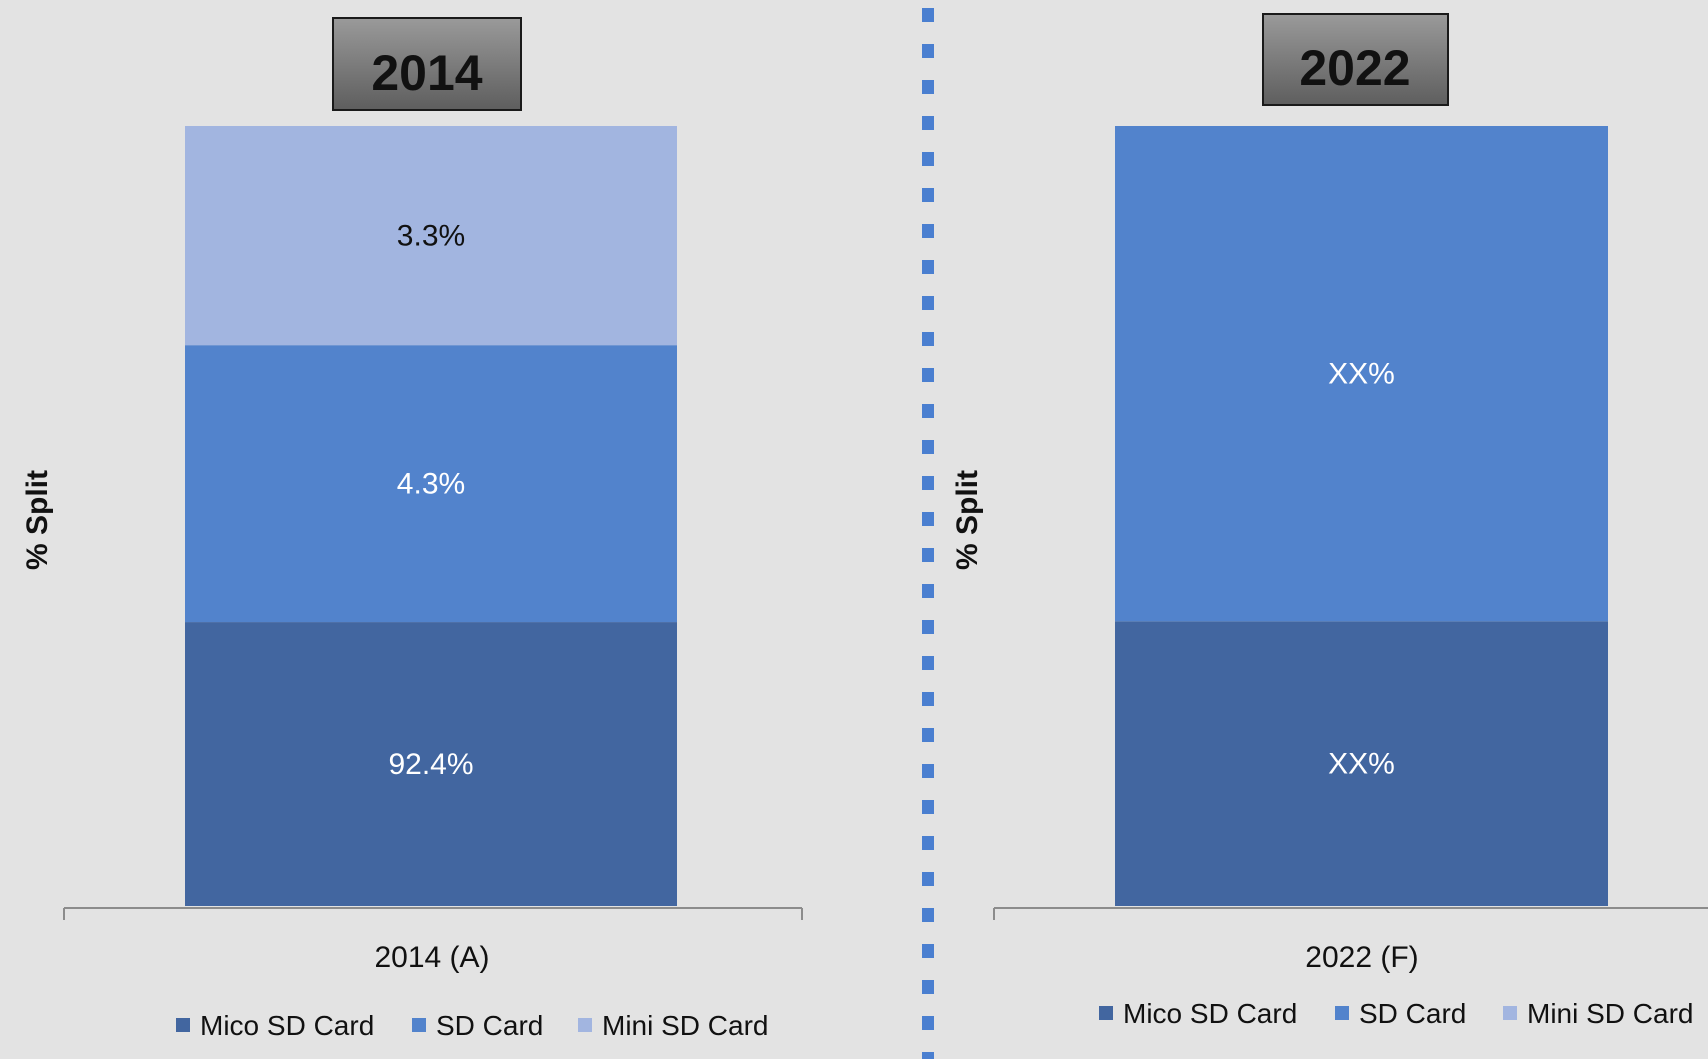  I want to click on data-label: 92.4%, so click(430, 764).